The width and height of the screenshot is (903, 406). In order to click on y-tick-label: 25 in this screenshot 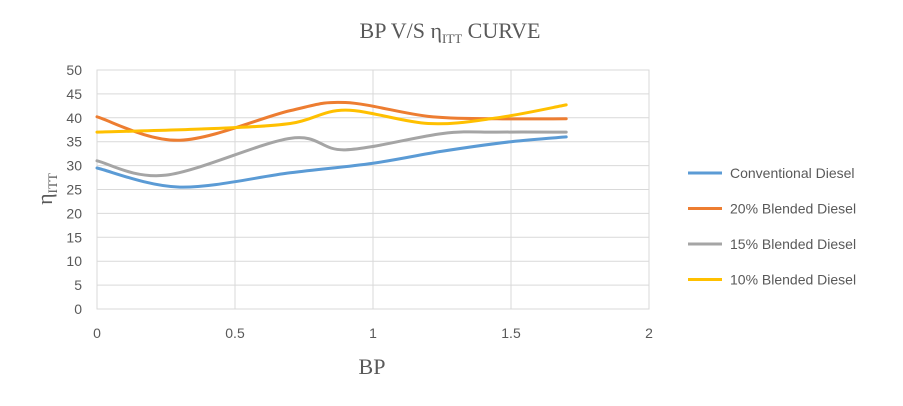, I will do `click(74, 190)`.